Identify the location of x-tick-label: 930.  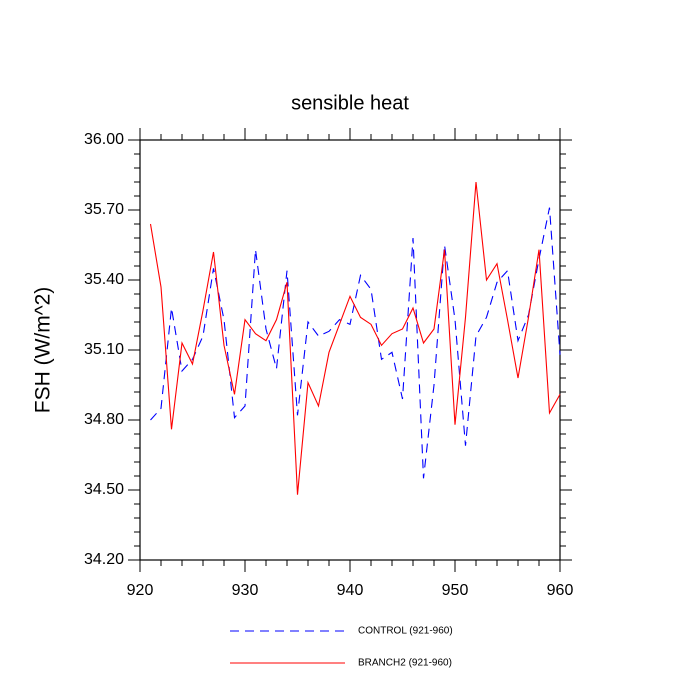
(245, 590).